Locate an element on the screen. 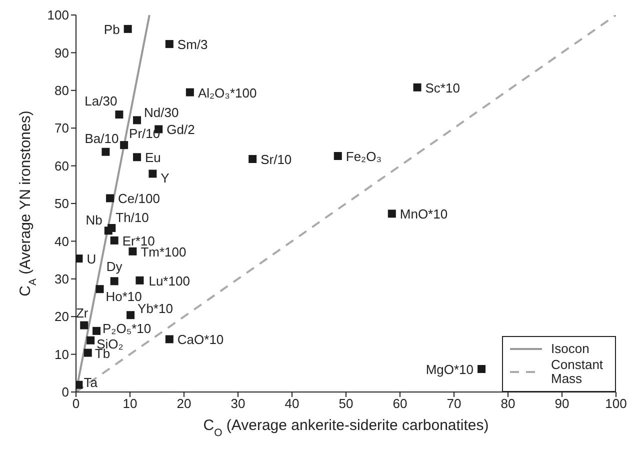 The image size is (638, 452). x-axis-title: C$_{O}$ (Average ankerite-siderite carbonatites) is located at coordinates (346, 428).